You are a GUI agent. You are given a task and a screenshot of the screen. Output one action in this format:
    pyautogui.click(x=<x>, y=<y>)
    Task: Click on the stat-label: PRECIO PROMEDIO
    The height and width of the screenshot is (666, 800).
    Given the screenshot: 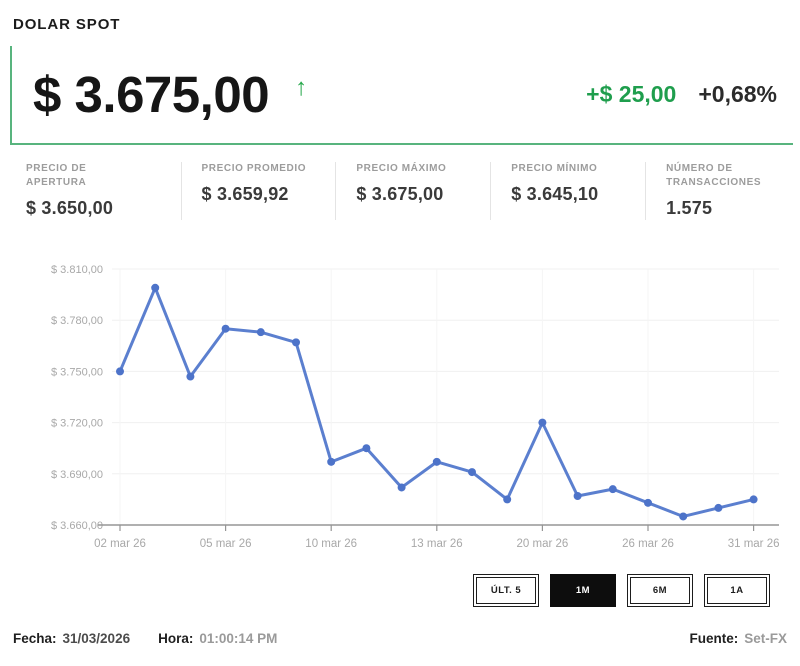 What is the action you would take?
    pyautogui.click(x=254, y=168)
    